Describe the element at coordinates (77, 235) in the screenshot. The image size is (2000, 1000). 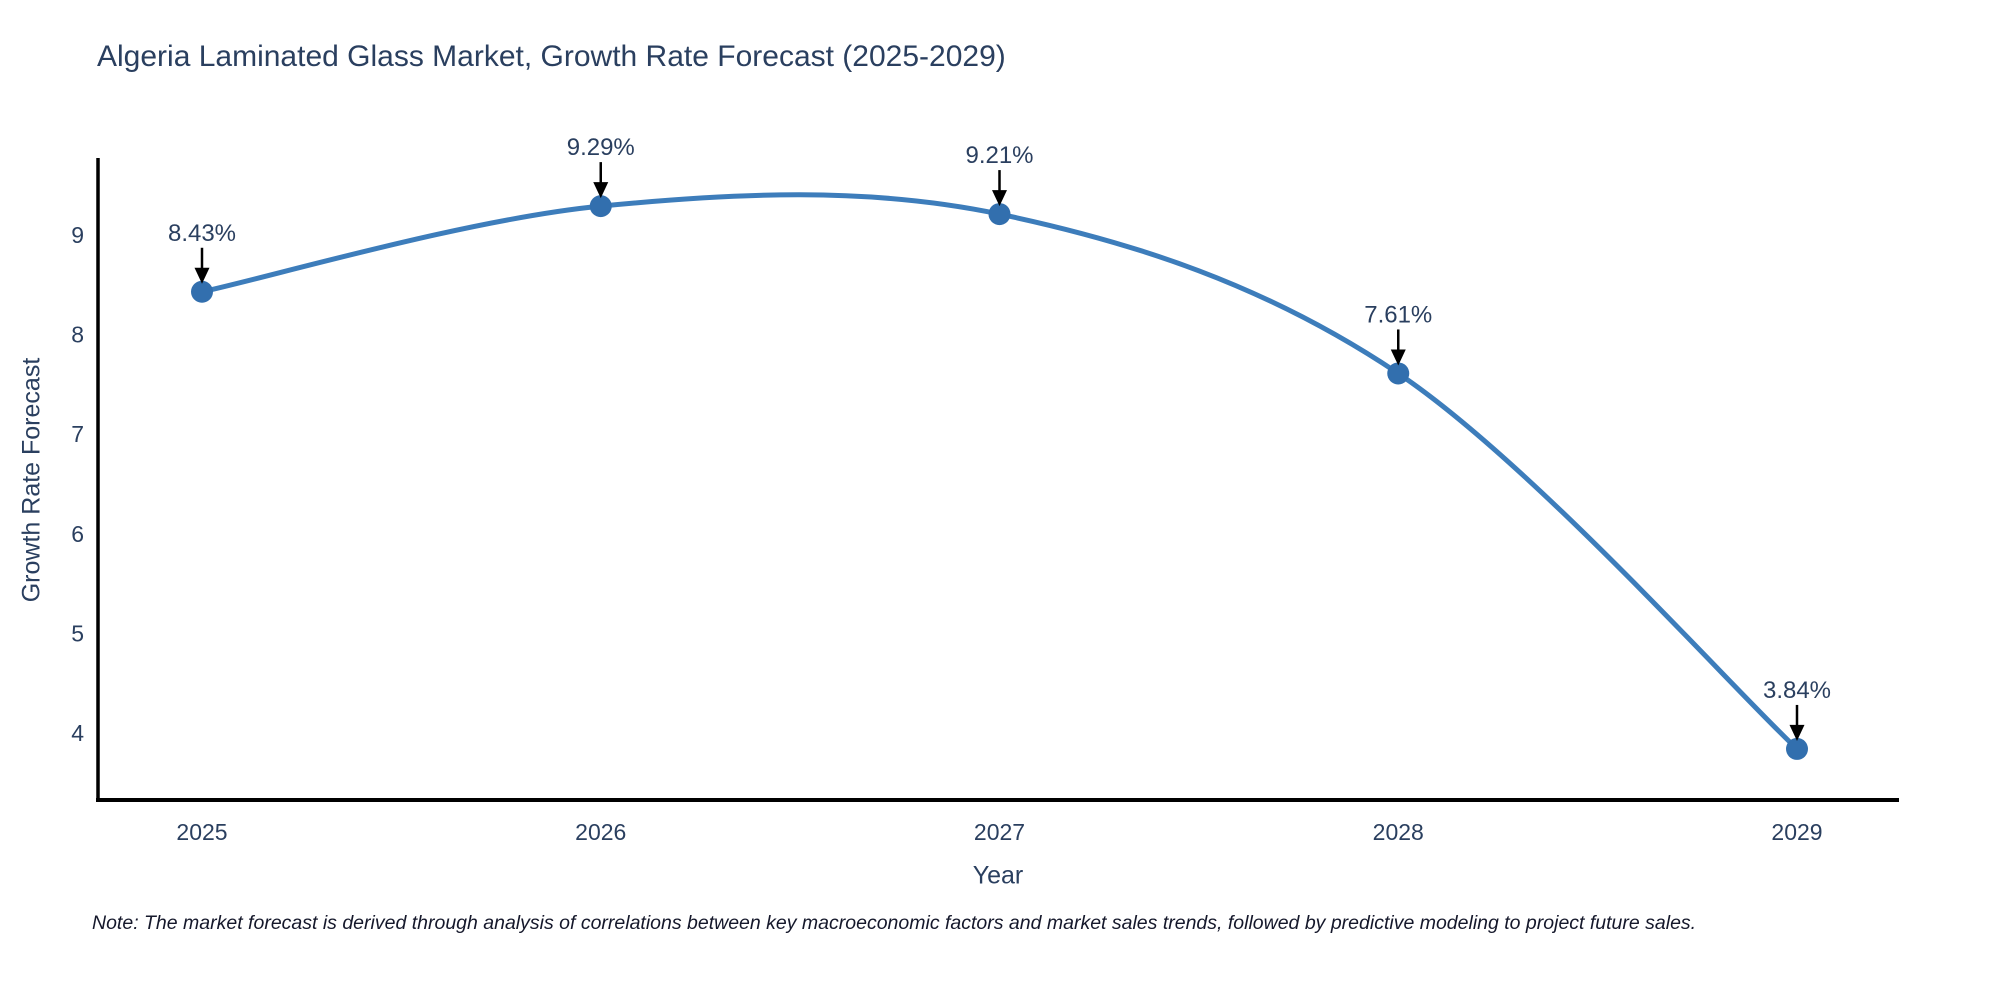
I see `y-tick-label: 9` at that location.